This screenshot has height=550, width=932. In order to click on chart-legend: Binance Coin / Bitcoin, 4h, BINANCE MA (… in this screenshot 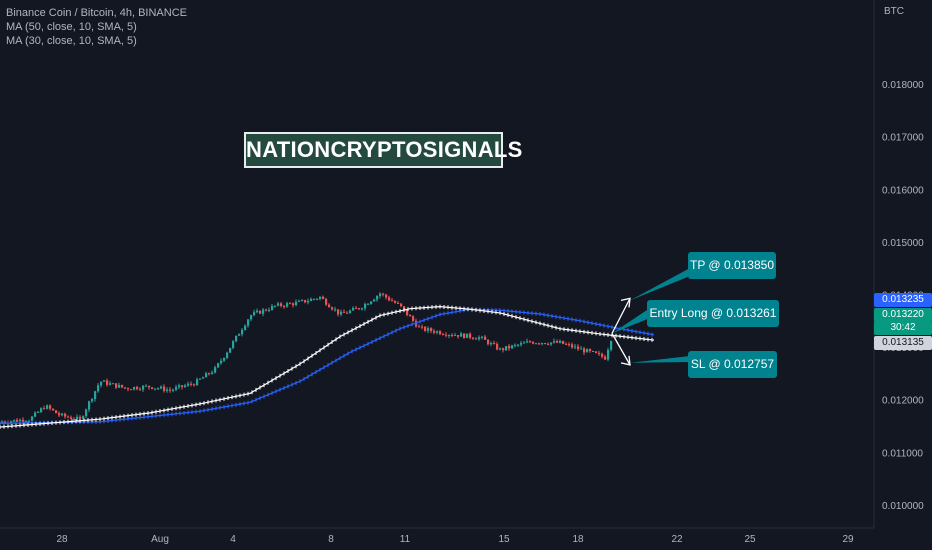, I will do `click(96, 27)`.